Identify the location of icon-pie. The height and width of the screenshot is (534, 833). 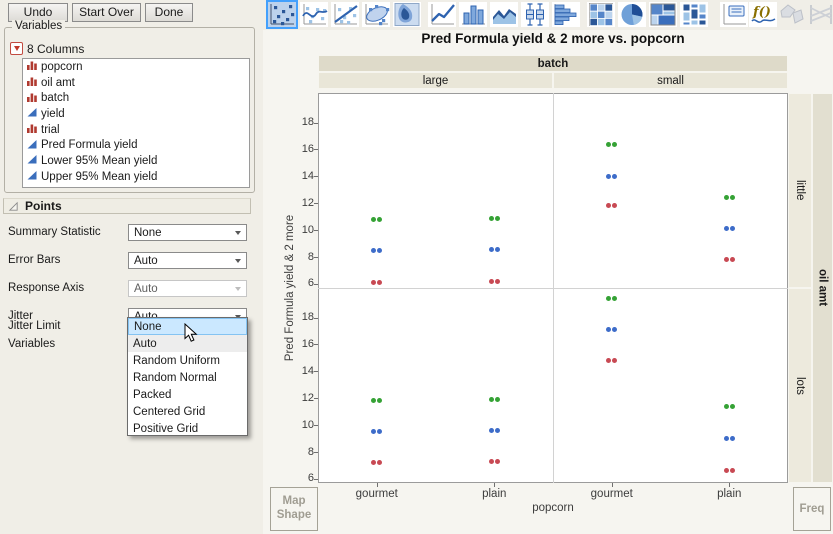
(632, 14).